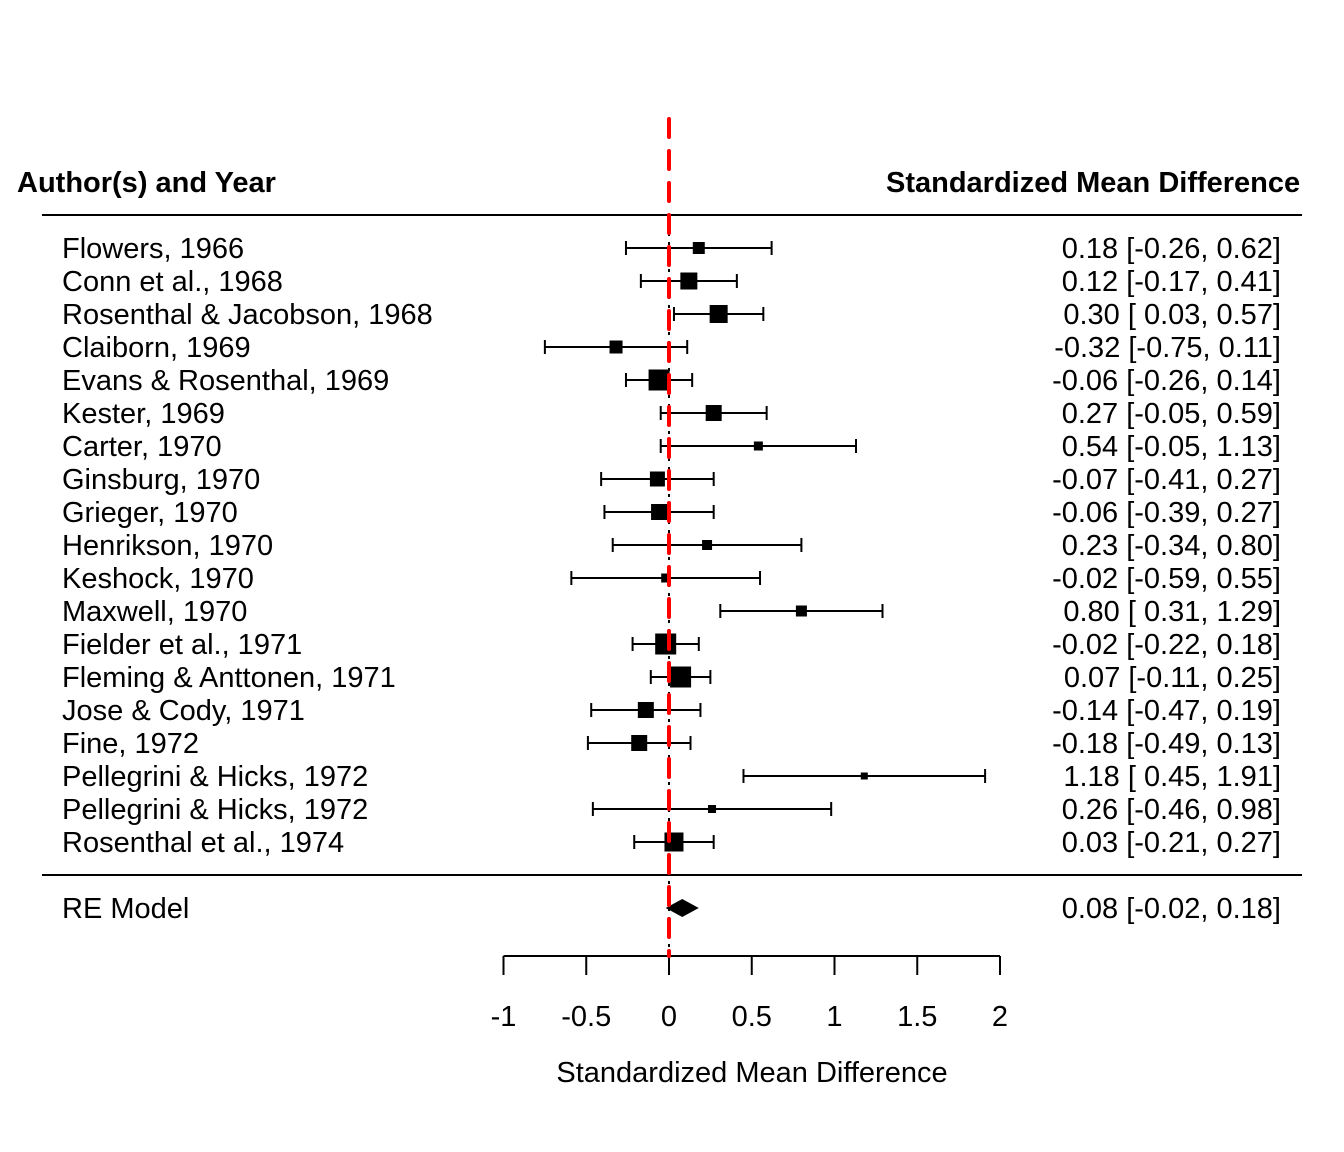 This screenshot has height=1152, width=1344. Describe the element at coordinates (156, 348) in the screenshot. I see `study-label: Claiborn, 1969` at that location.